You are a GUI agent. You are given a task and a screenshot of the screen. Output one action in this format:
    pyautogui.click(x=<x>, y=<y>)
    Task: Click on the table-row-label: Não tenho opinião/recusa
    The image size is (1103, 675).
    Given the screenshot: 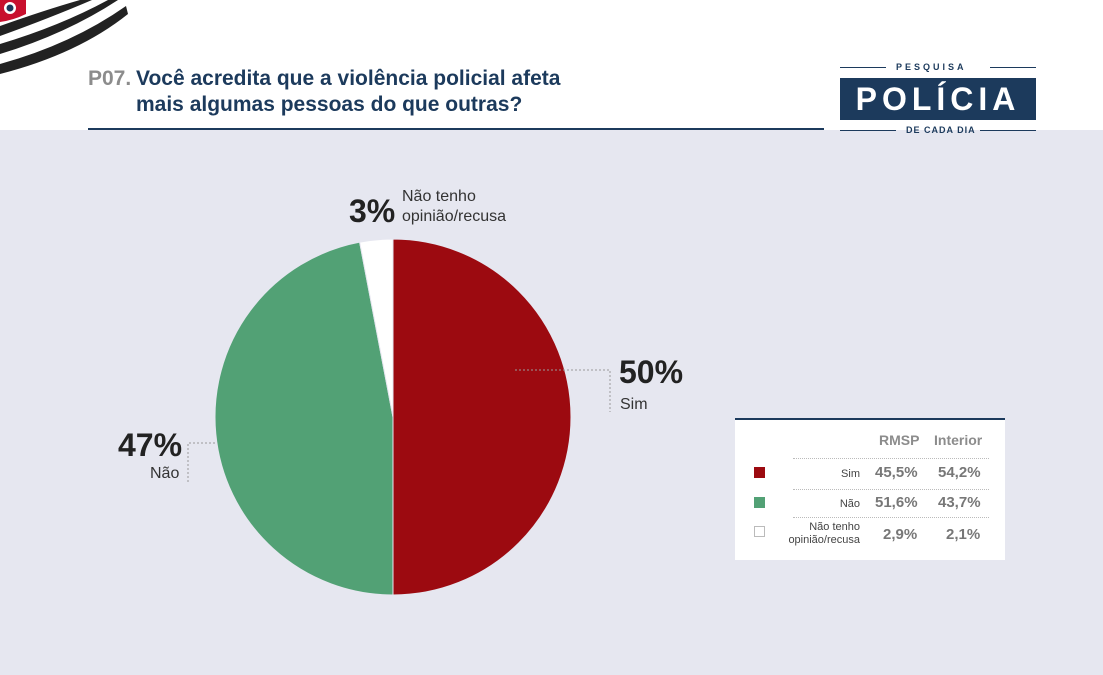 What is the action you would take?
    pyautogui.click(x=824, y=533)
    